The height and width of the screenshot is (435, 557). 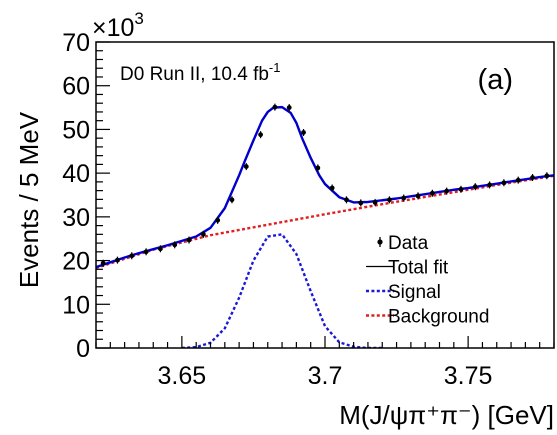 I want to click on legend-entry-data: Data, so click(x=403, y=243).